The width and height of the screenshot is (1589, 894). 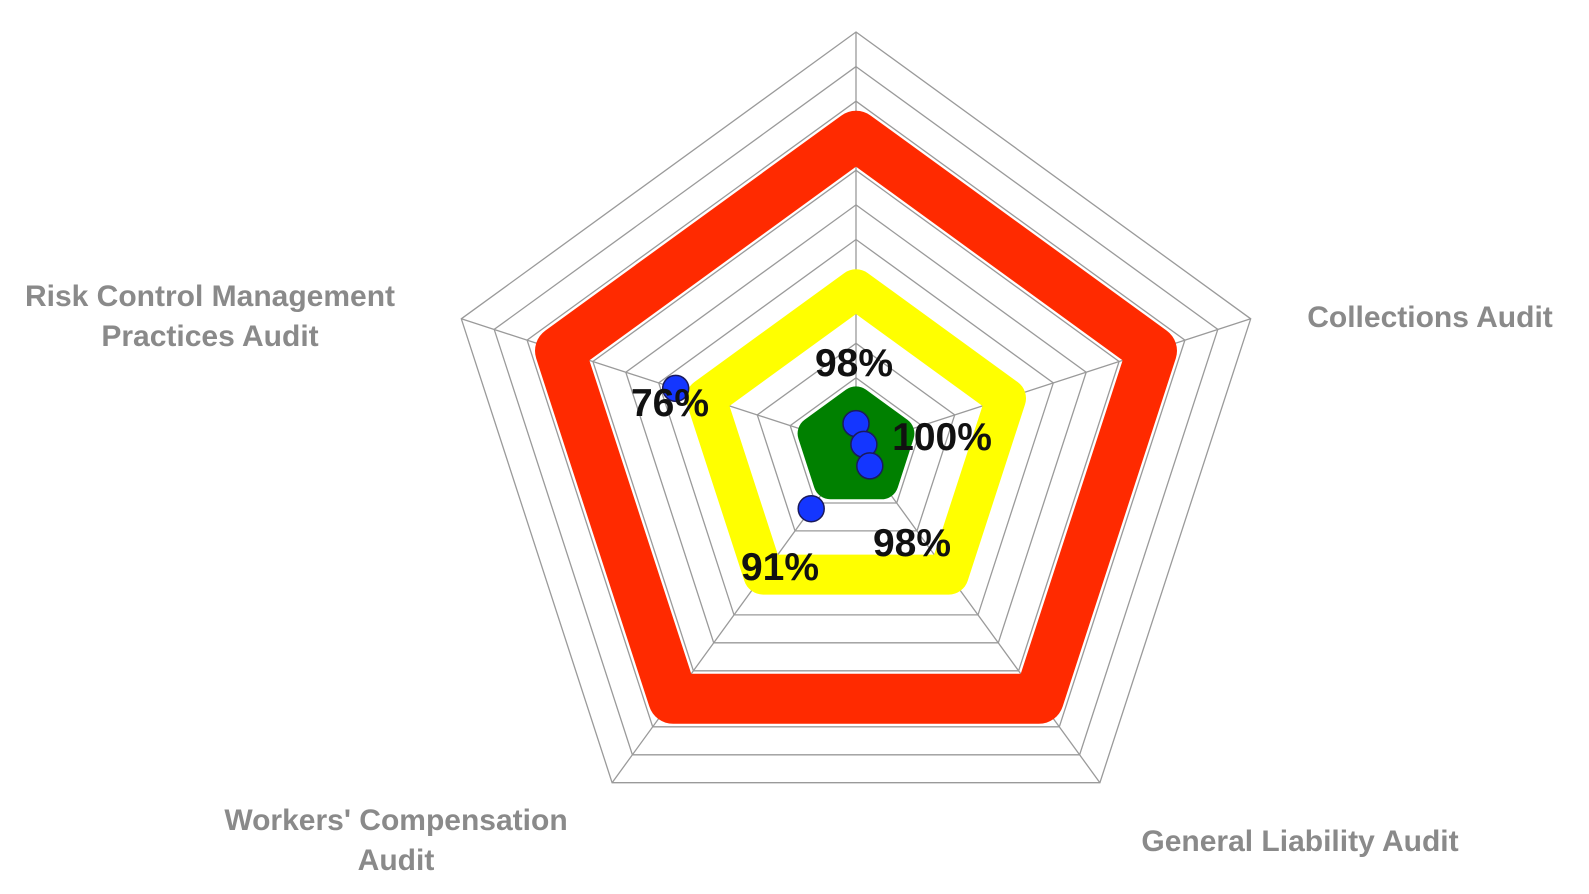 What do you see at coordinates (396, 860) in the screenshot?
I see `axis-label: Audit` at bounding box center [396, 860].